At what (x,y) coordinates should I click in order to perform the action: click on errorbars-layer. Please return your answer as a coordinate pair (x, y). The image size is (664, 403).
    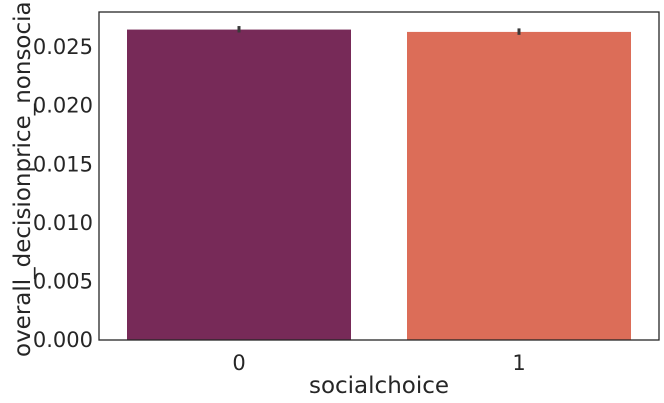
    Looking at the image, I should click on (379, 30).